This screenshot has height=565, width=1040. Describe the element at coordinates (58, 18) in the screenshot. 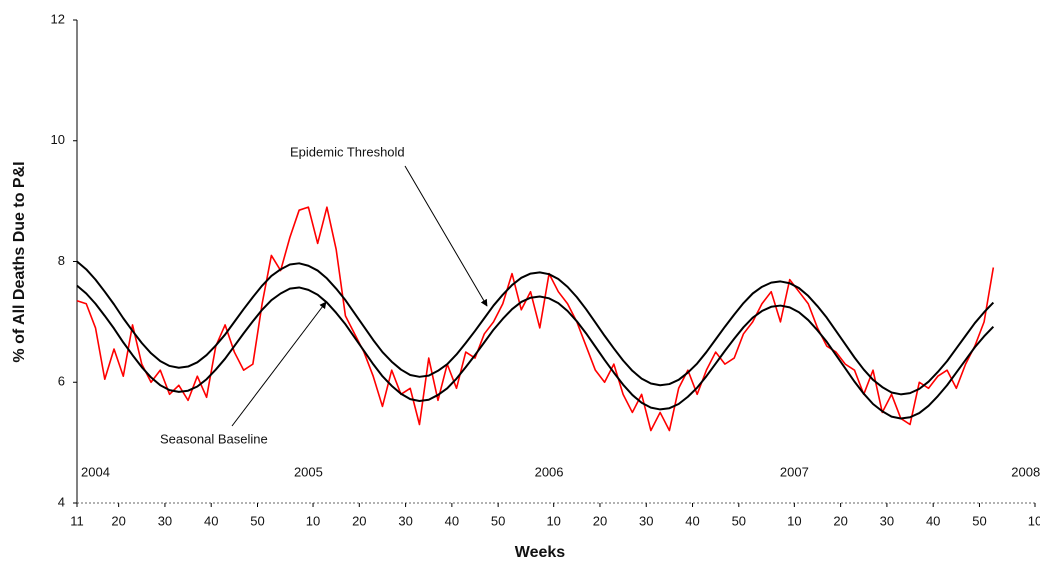

I see `y-tick-label: 12` at that location.